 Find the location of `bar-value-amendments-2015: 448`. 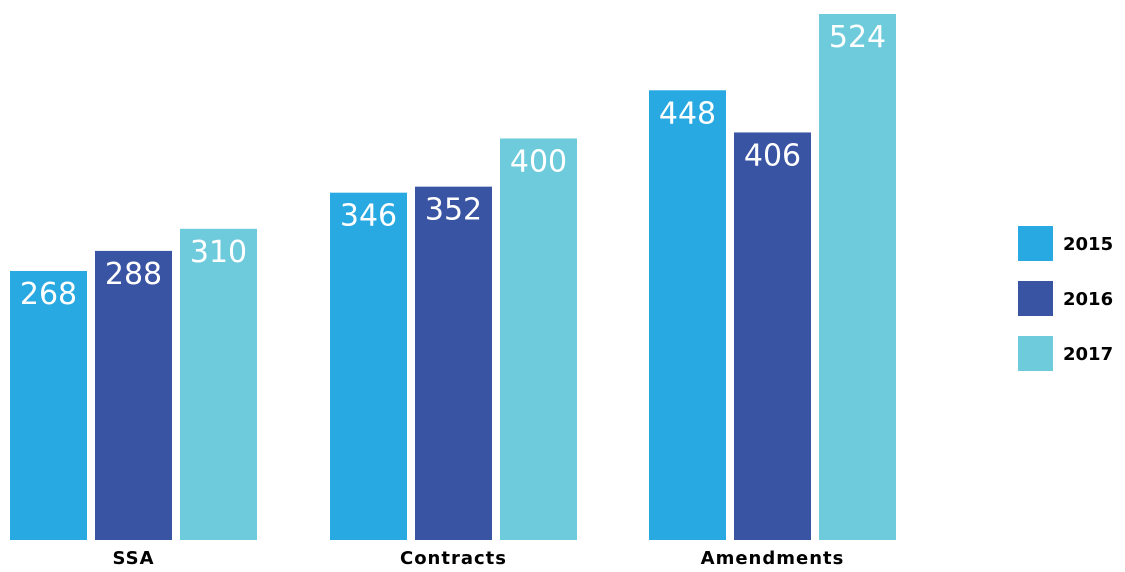

bar-value-amendments-2015: 448 is located at coordinates (687, 113).